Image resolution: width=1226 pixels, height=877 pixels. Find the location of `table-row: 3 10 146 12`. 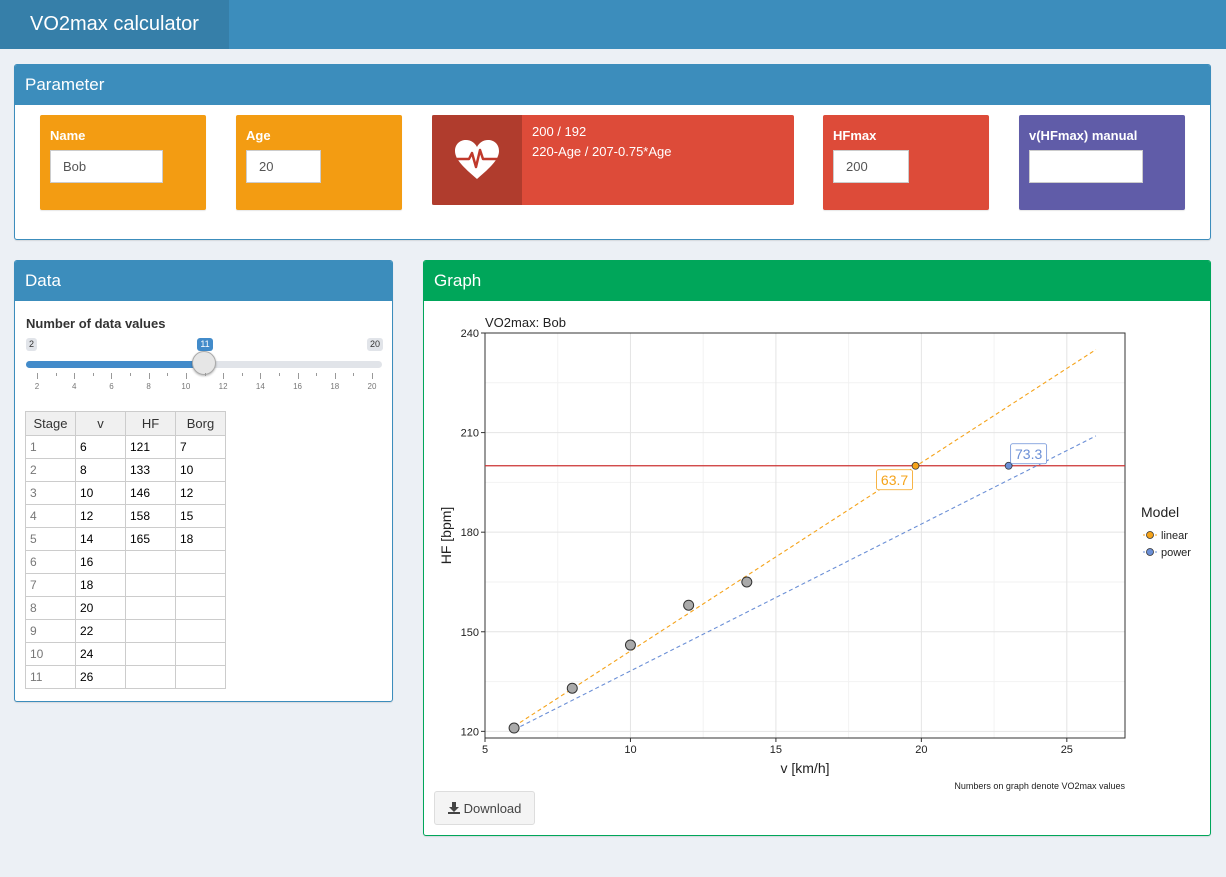

table-row: 3 10 146 12 is located at coordinates (125, 493).